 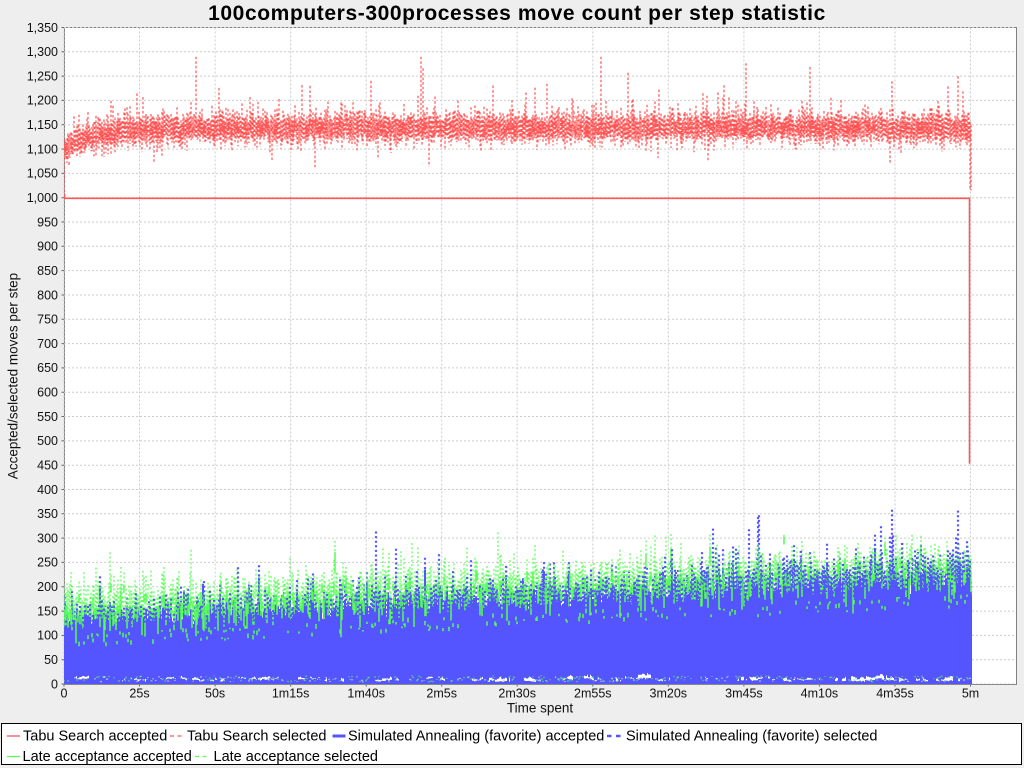 What do you see at coordinates (42, 28) in the screenshot?
I see `svg-text: 1,350` at bounding box center [42, 28].